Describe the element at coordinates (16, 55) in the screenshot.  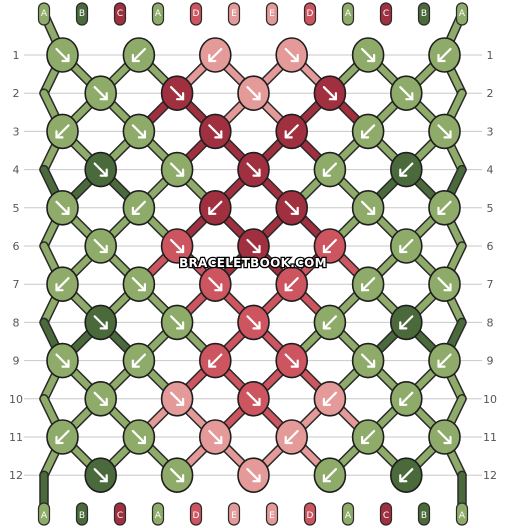
I see `row-label-left: 1` at that location.